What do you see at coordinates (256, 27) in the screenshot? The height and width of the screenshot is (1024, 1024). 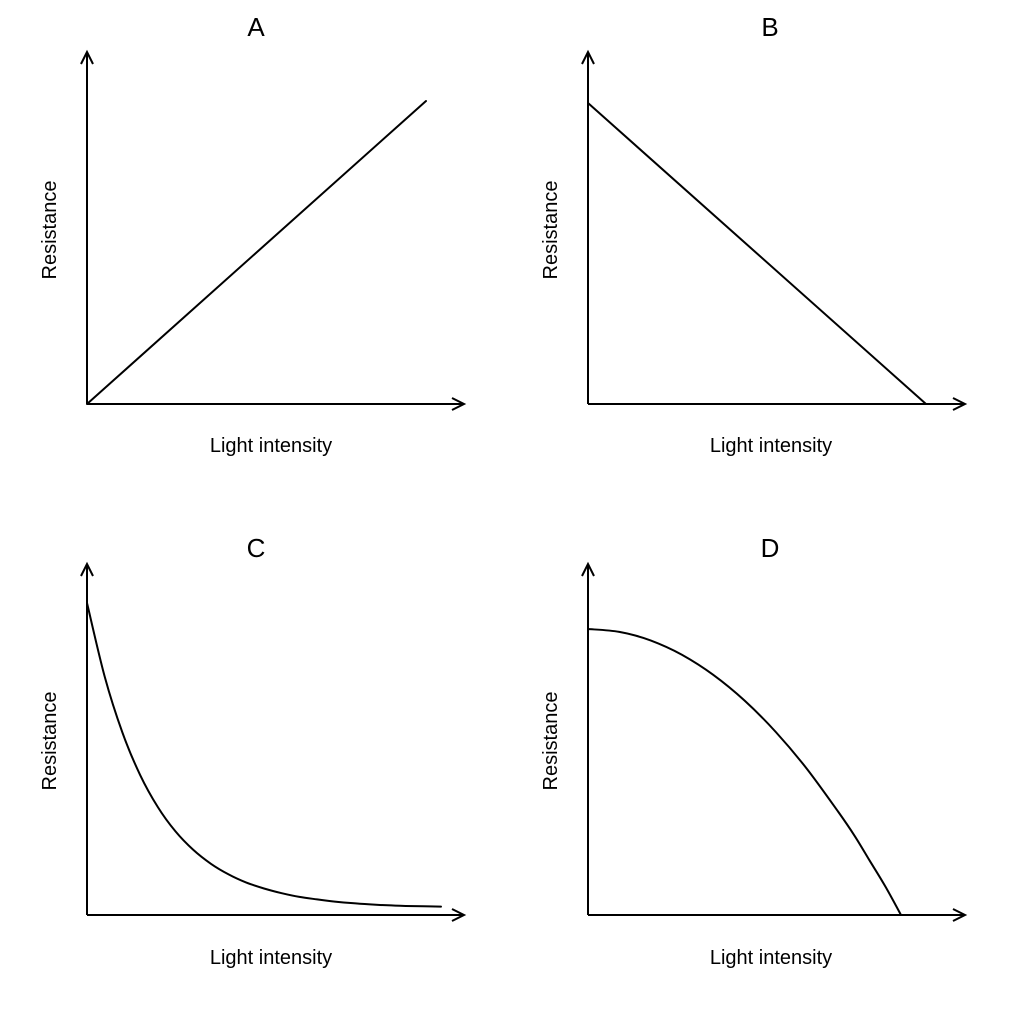 I see `chart-title-a: A` at bounding box center [256, 27].